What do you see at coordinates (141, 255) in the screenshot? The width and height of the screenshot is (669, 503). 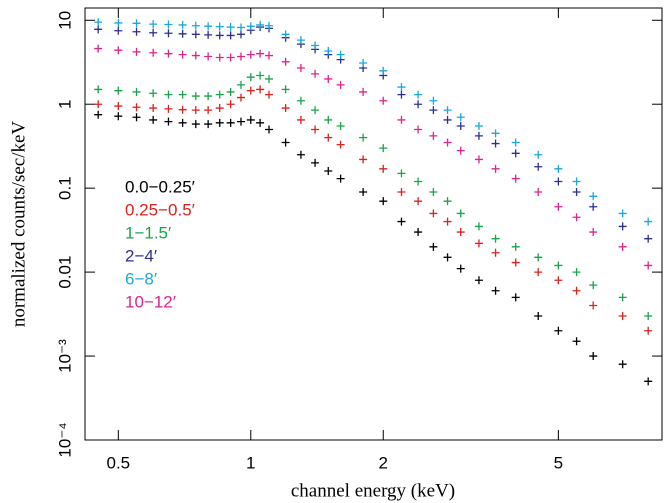 I see `legend-label: 2−4′` at bounding box center [141, 255].